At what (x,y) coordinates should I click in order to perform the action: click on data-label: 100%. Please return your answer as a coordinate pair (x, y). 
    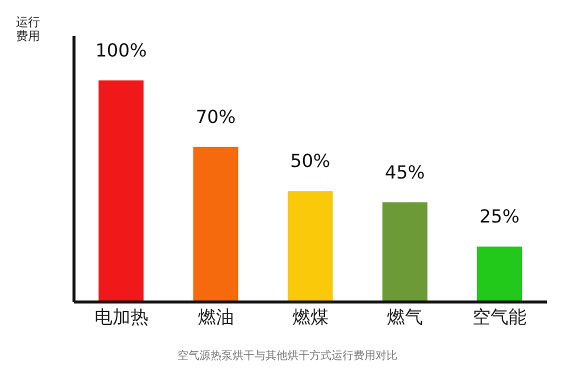
    Looking at the image, I should click on (121, 51).